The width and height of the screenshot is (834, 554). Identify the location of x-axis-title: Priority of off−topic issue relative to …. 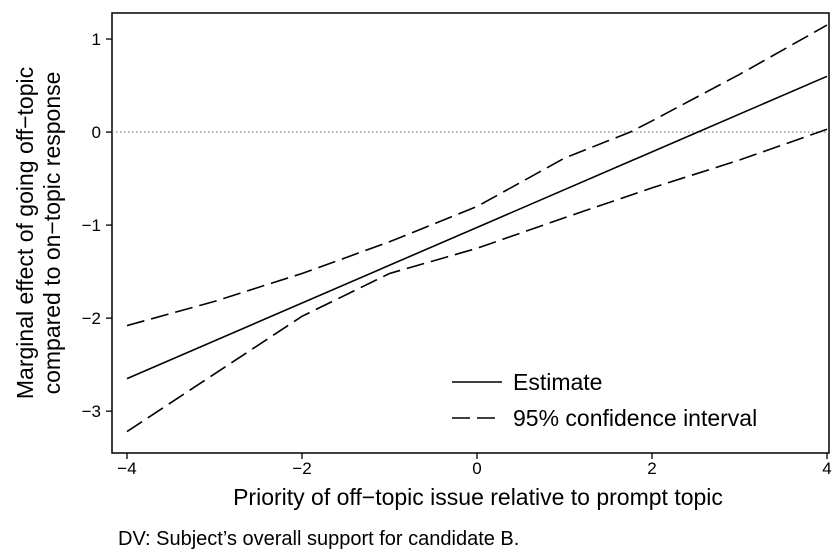
(478, 497).